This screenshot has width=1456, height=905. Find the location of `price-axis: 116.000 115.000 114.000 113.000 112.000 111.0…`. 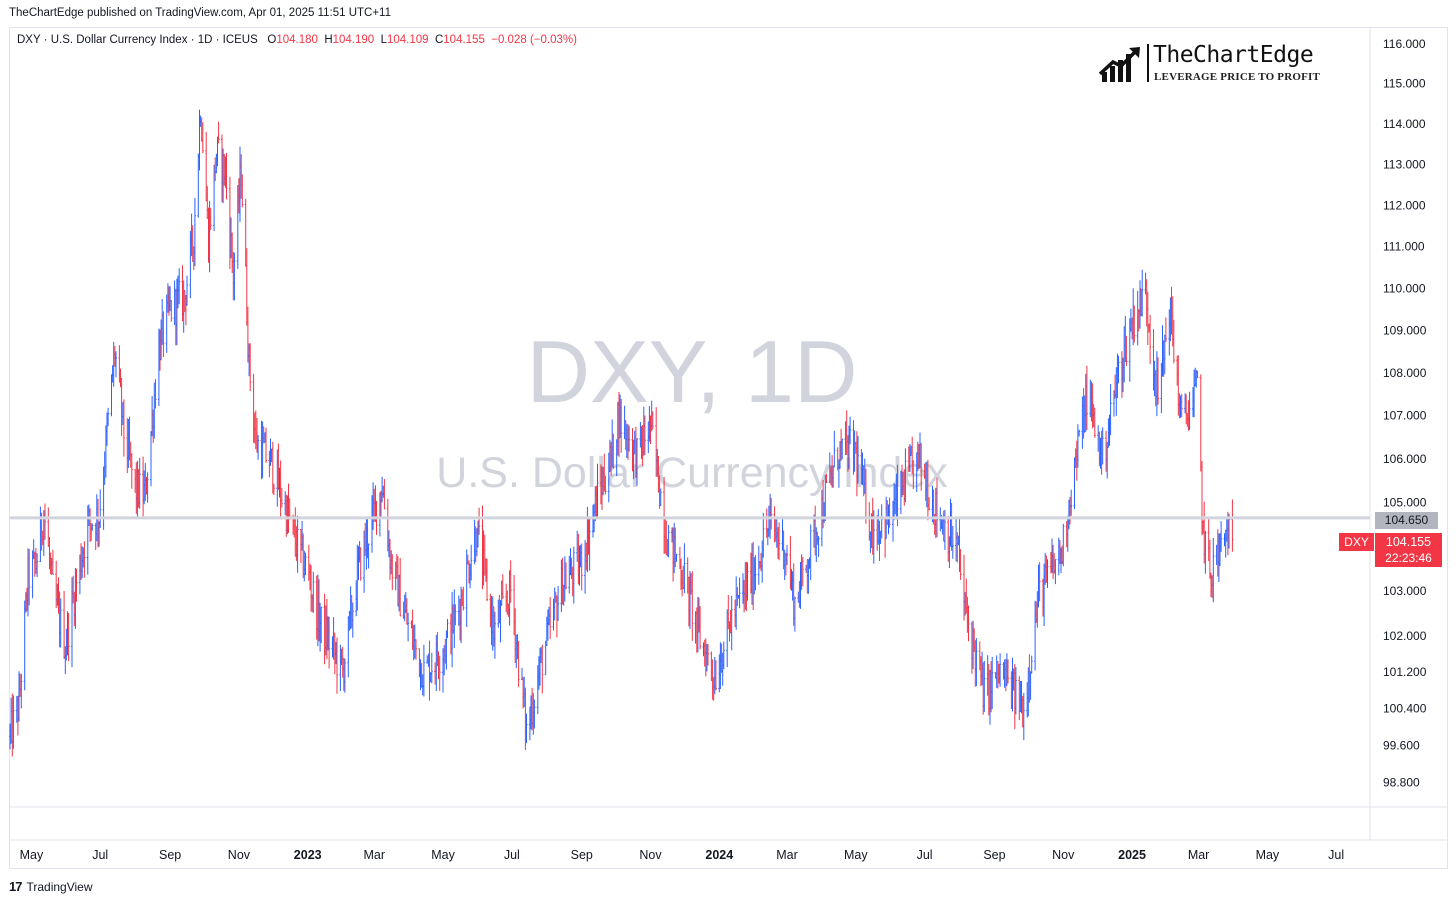

price-axis: 116.000 115.000 114.000 113.000 112.000 111.0… is located at coordinates (1405, 413).